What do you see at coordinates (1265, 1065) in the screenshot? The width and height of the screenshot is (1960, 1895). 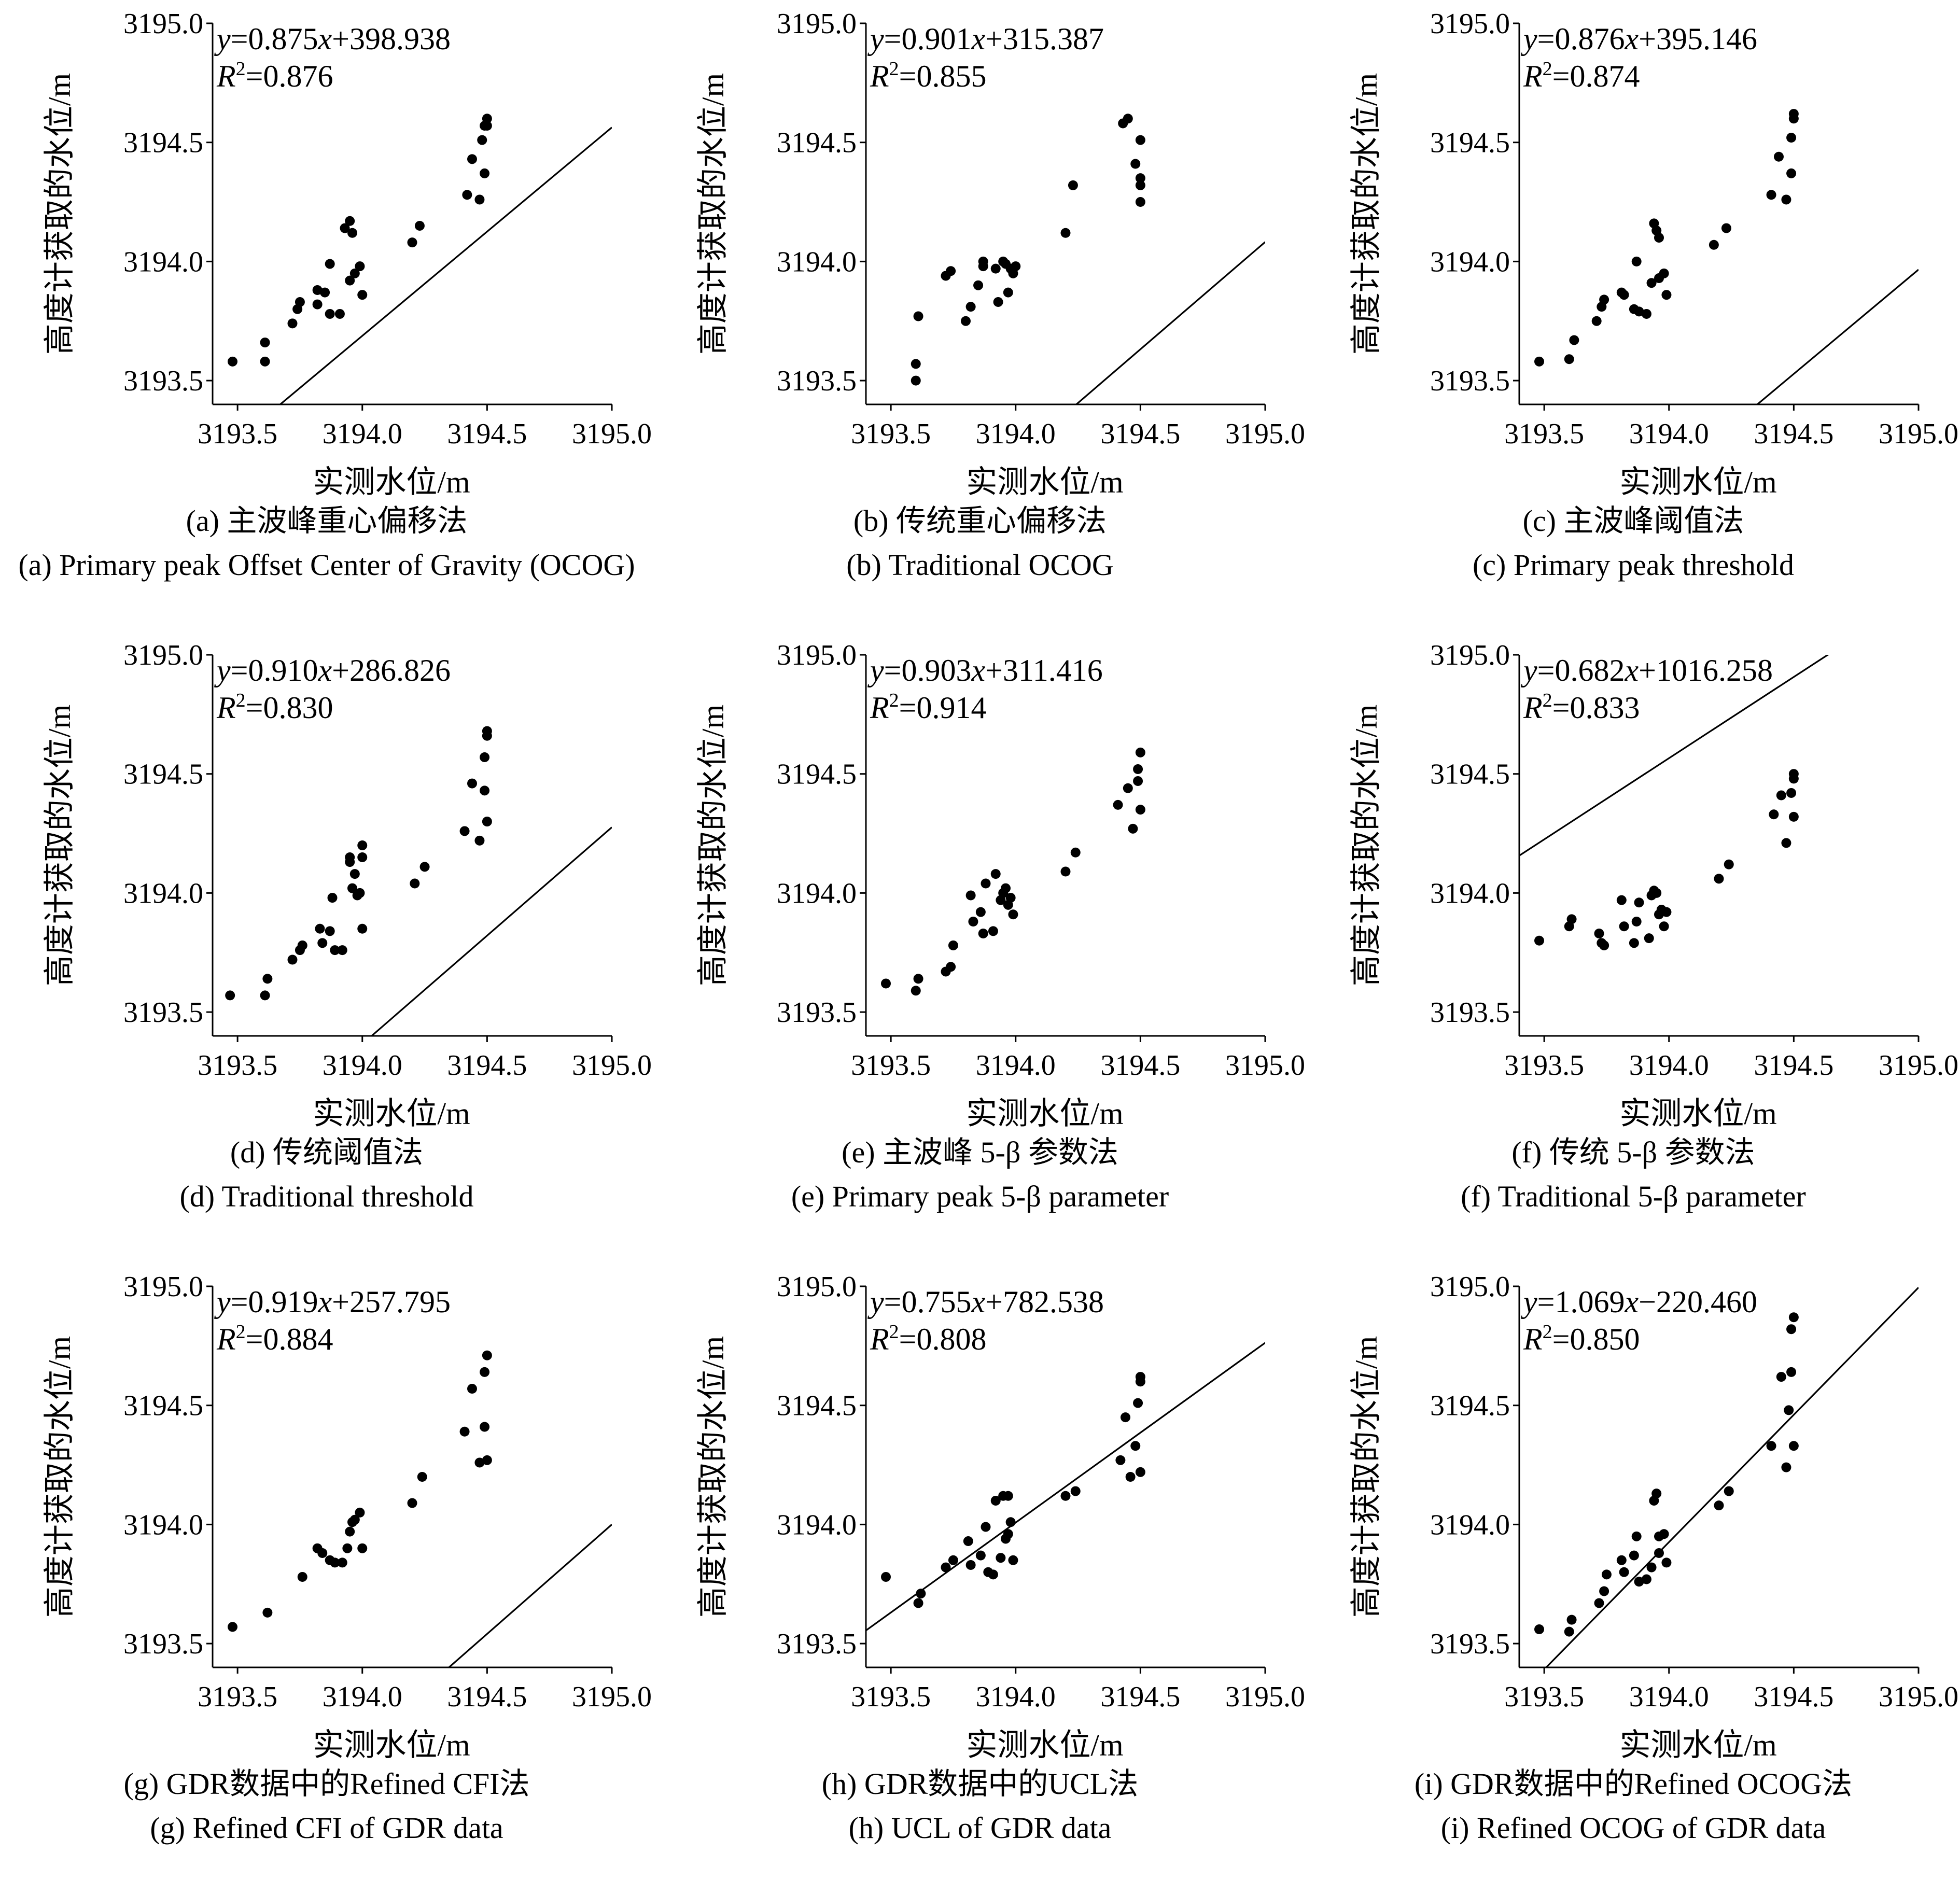 I see `x-tick-label: 3195.0` at bounding box center [1265, 1065].